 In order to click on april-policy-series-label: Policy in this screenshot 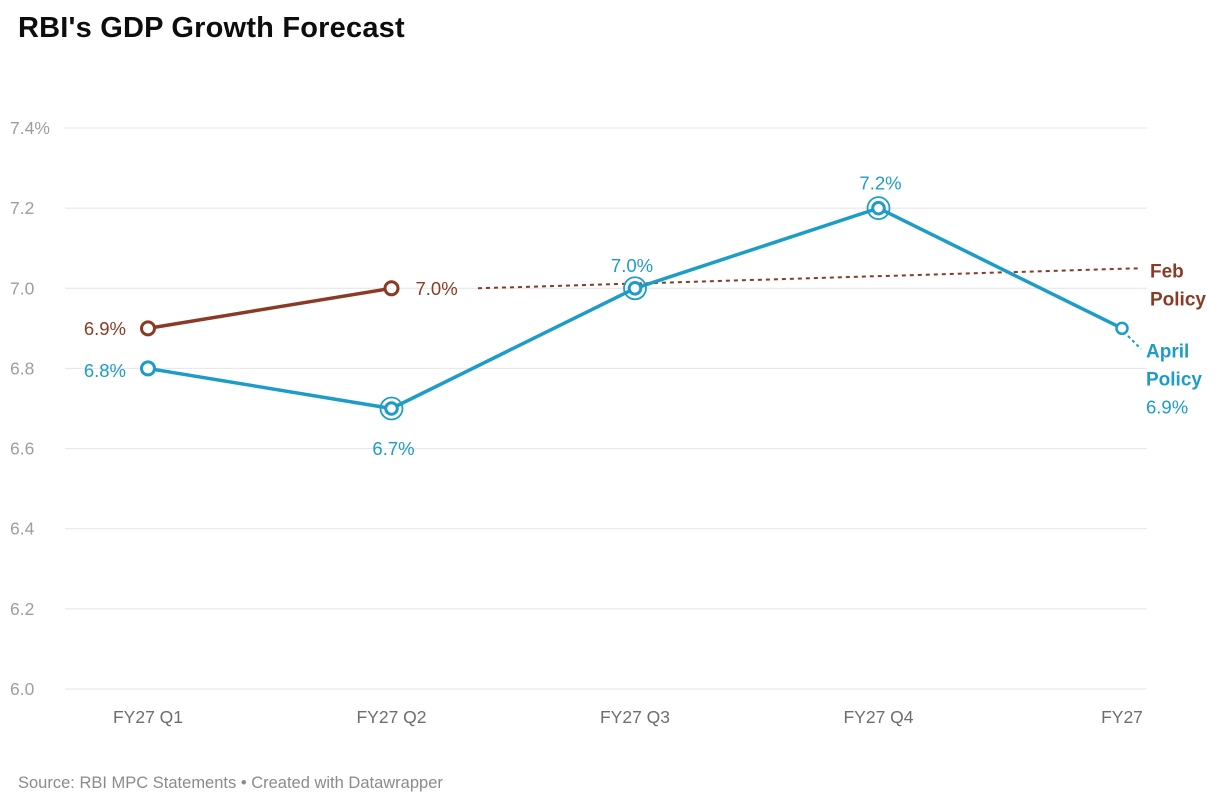, I will do `click(1174, 380)`.